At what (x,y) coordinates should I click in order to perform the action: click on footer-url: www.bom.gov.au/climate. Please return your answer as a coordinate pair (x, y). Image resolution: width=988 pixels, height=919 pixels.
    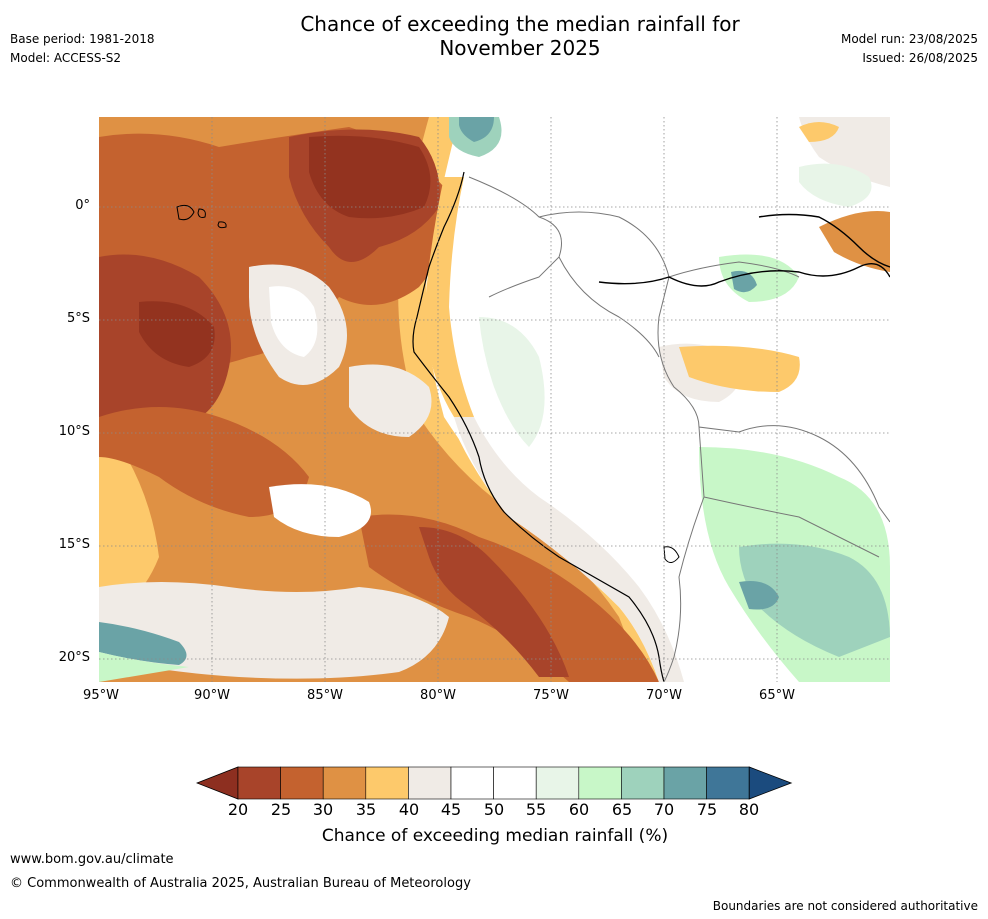
    Looking at the image, I should click on (92, 859).